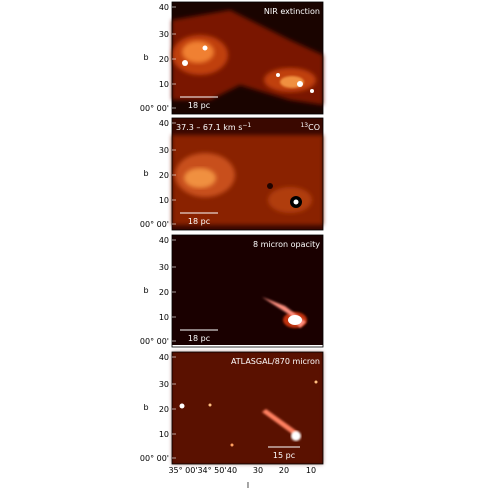 The height and width of the screenshot is (502, 498). Describe the element at coordinates (292, 11) in the screenshot. I see `panel-label: NIR extinction` at that location.